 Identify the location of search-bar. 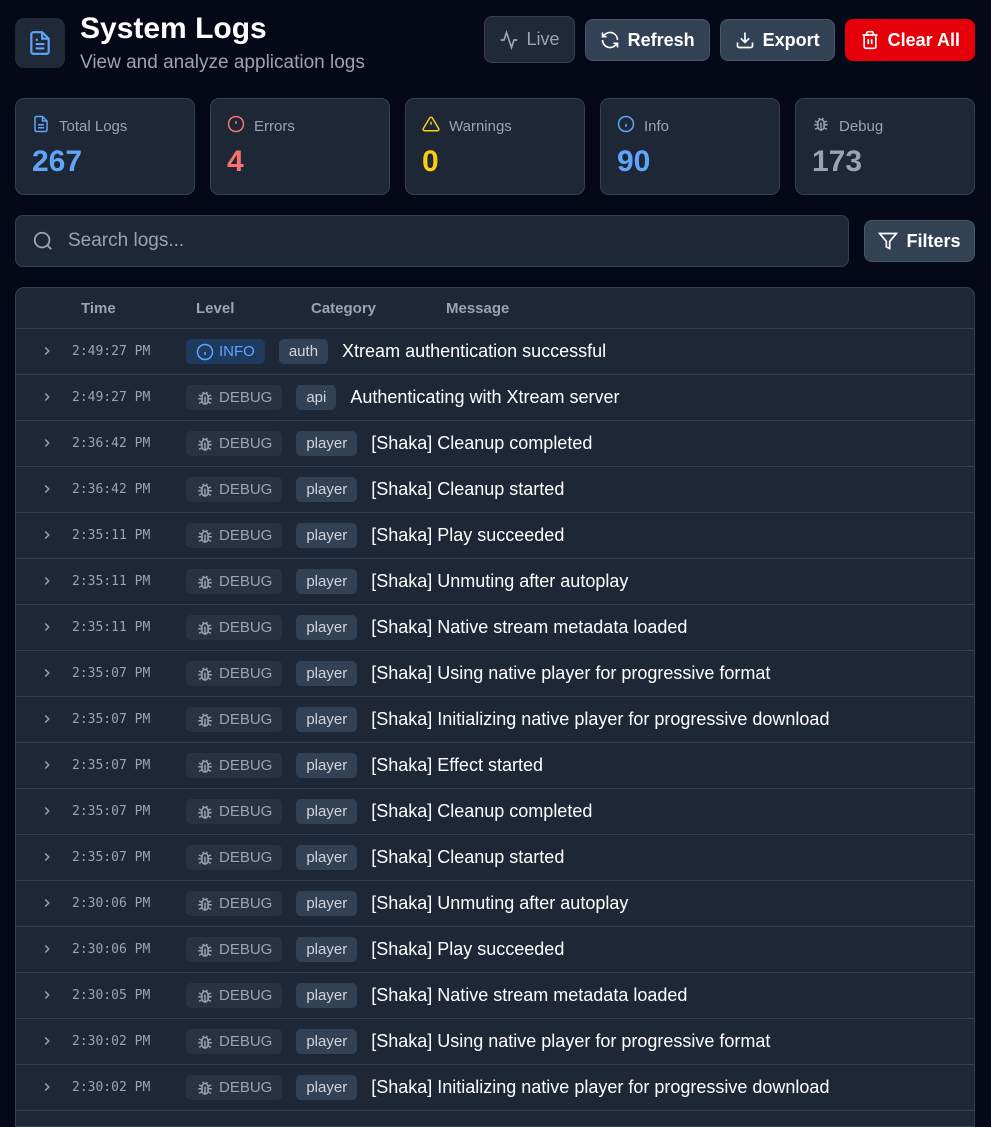
(432, 241).